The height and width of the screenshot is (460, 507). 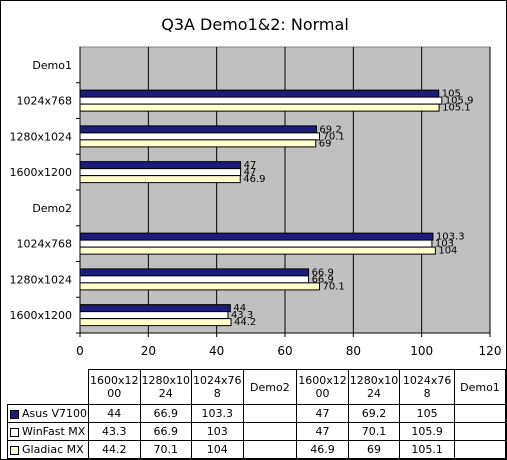 What do you see at coordinates (427, 413) in the screenshot?
I see `table-cell: 105` at bounding box center [427, 413].